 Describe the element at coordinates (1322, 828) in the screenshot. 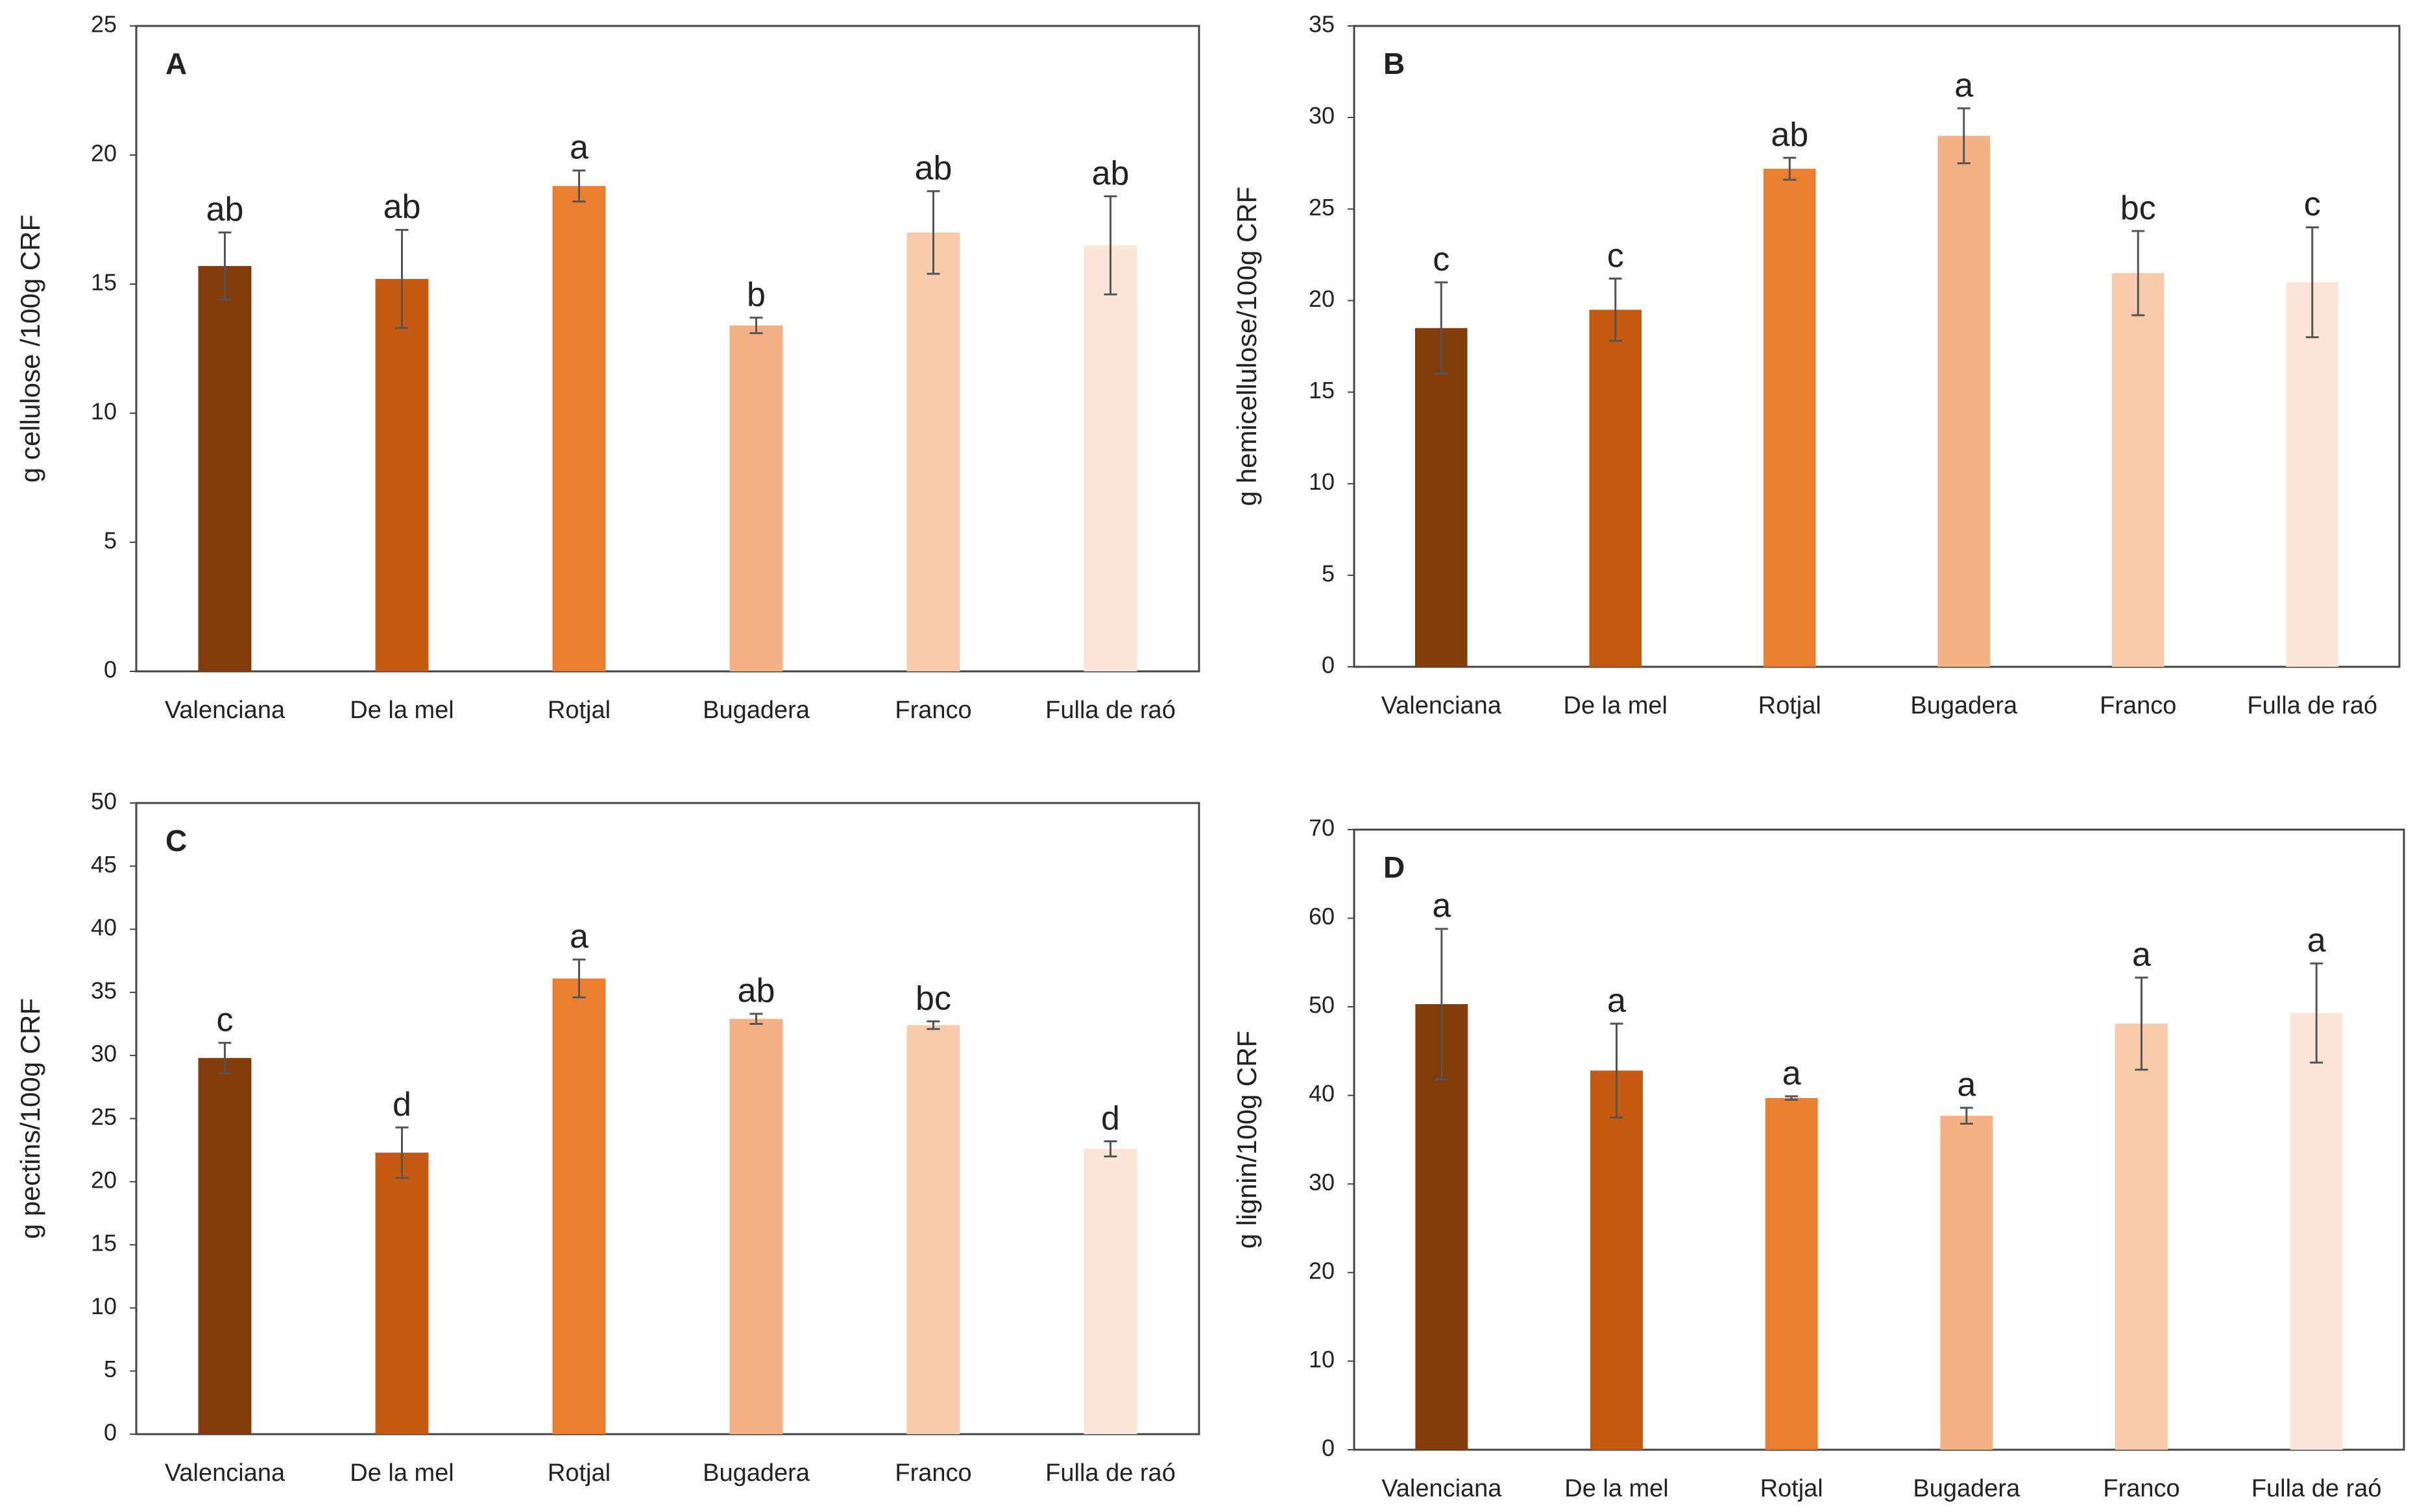

I see `y-tick-label: 70` at that location.